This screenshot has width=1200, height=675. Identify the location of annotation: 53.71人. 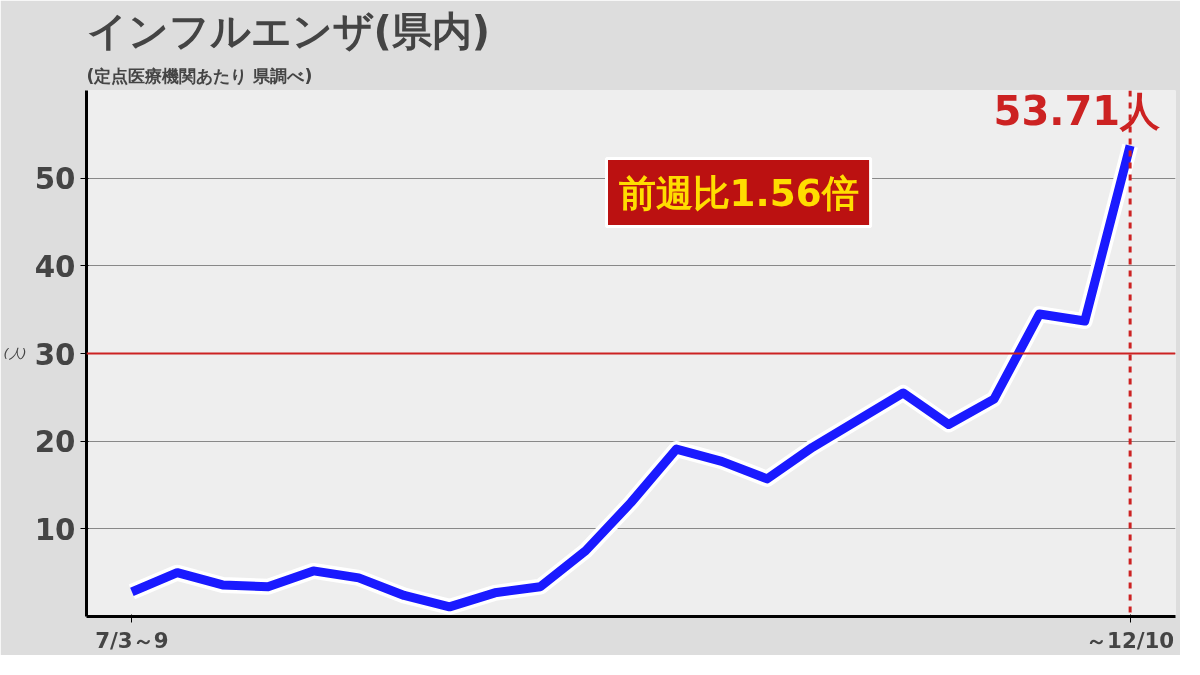
(1077, 110).